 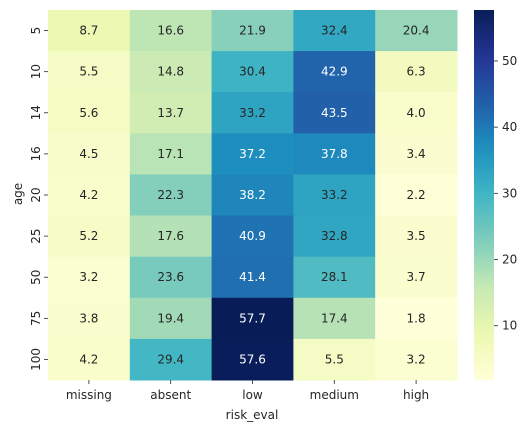 I want to click on heatmap-cell-20-medium, so click(x=334, y=195).